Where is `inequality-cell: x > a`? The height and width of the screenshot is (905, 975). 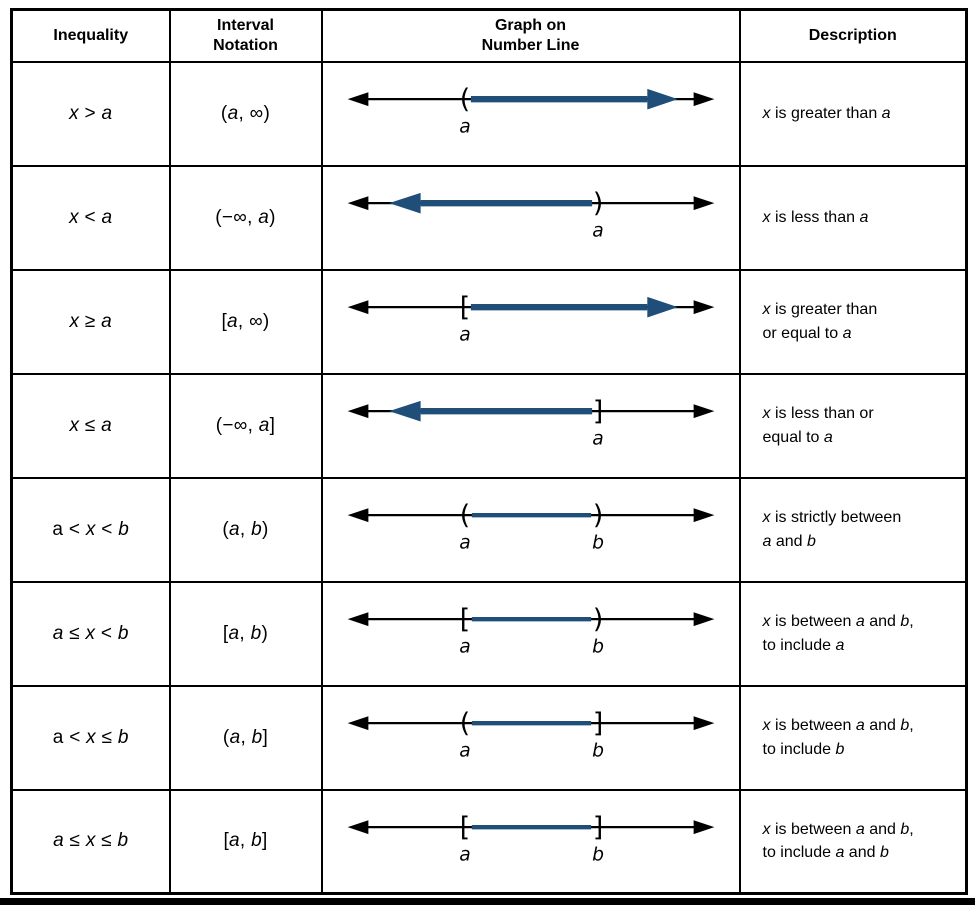 inequality-cell: x > a is located at coordinates (90, 113).